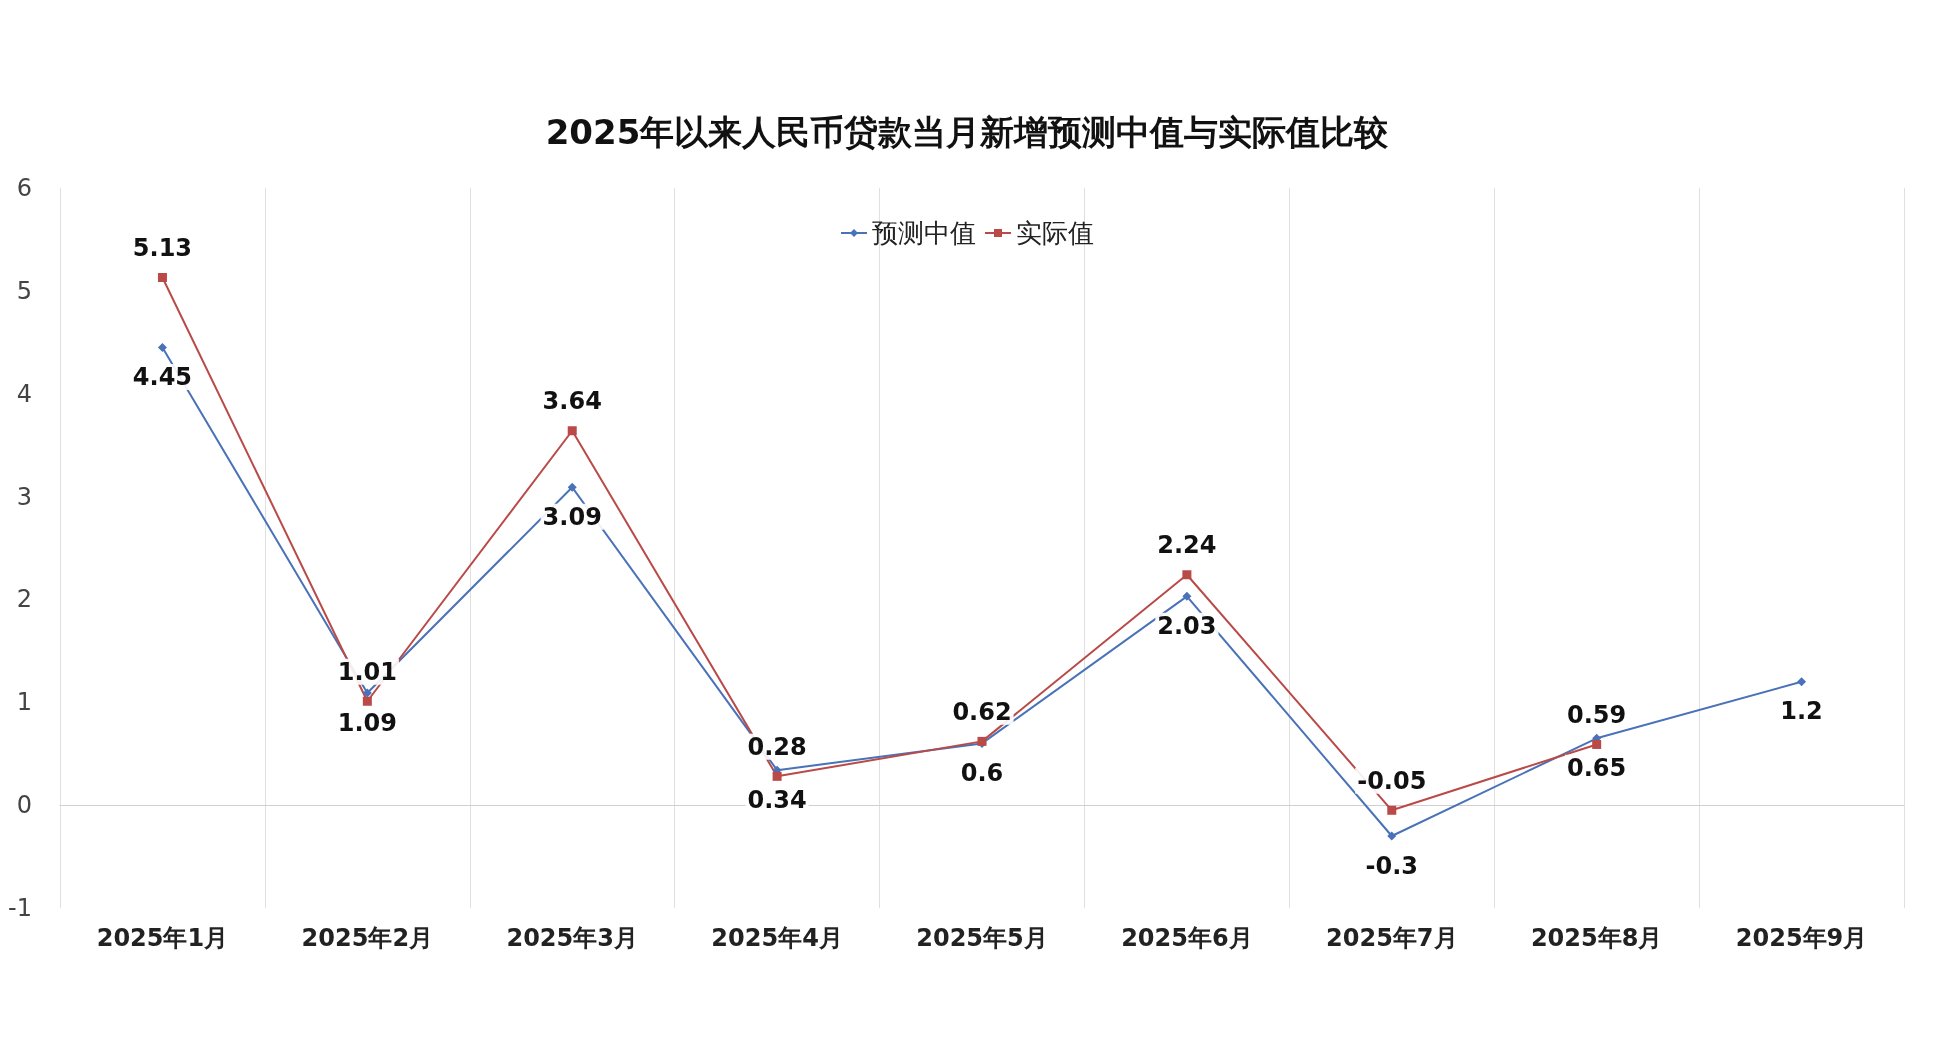  What do you see at coordinates (24, 188) in the screenshot?
I see `y-tick-label: 6` at bounding box center [24, 188].